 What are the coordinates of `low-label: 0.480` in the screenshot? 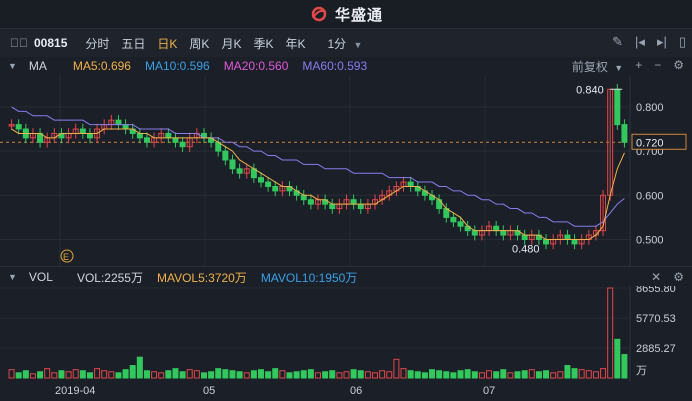 It's located at (526, 249).